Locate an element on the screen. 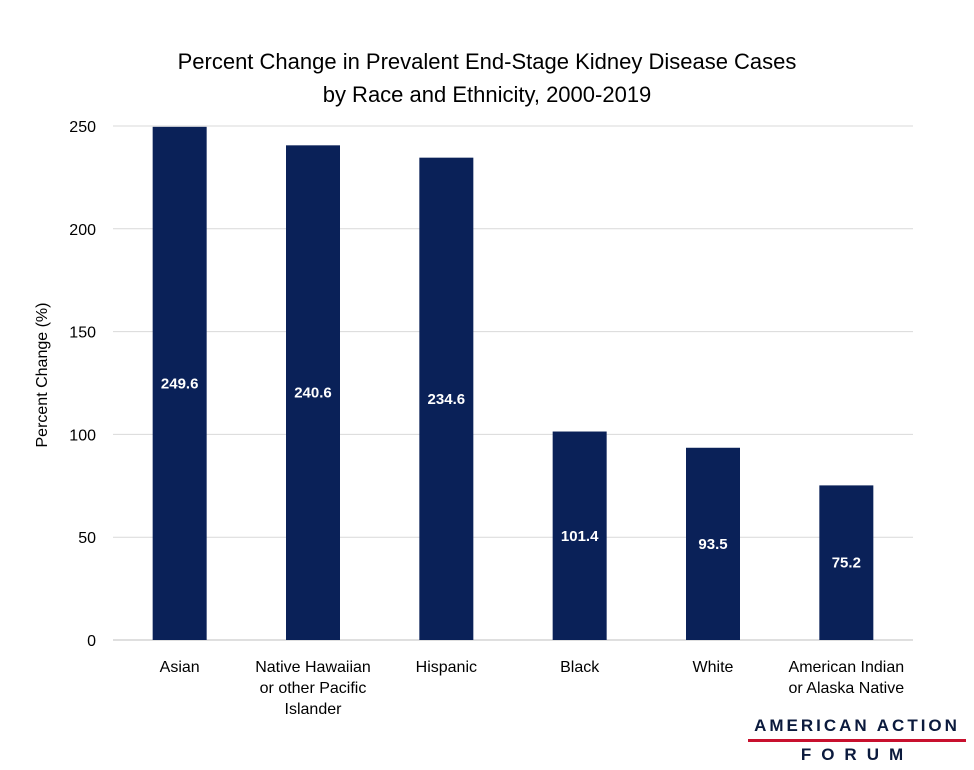 The height and width of the screenshot is (770, 974). data-label-2: 234.6 is located at coordinates (447, 399).